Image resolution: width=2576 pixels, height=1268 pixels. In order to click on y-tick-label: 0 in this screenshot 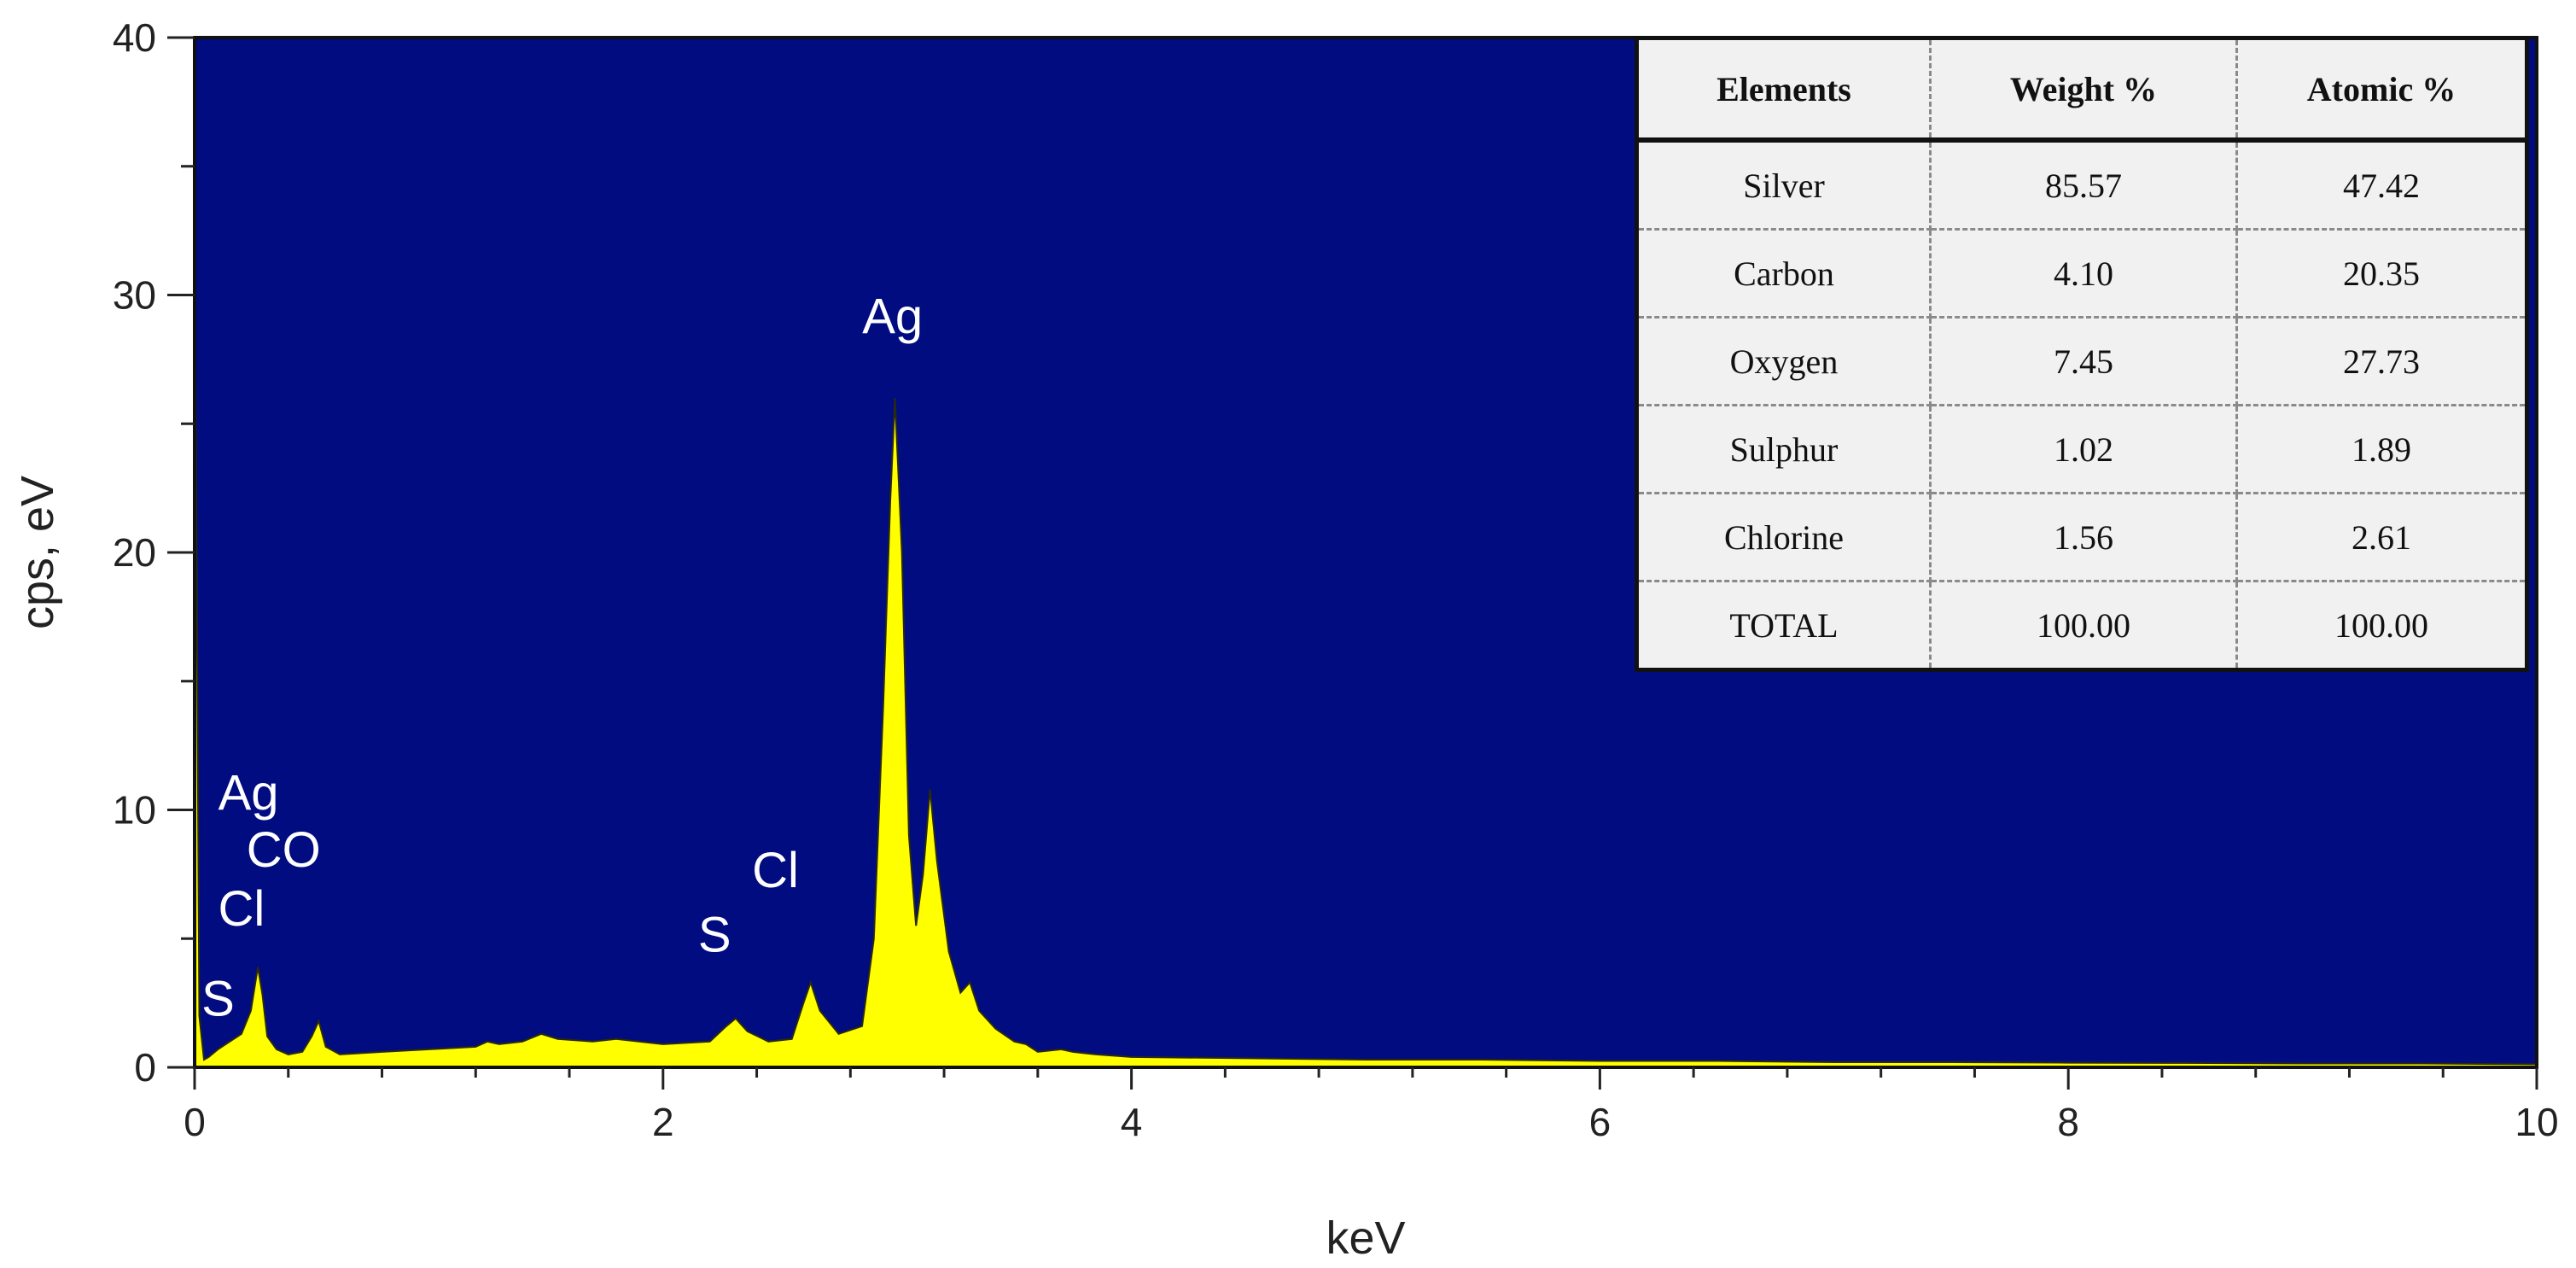, I will do `click(145, 1067)`.